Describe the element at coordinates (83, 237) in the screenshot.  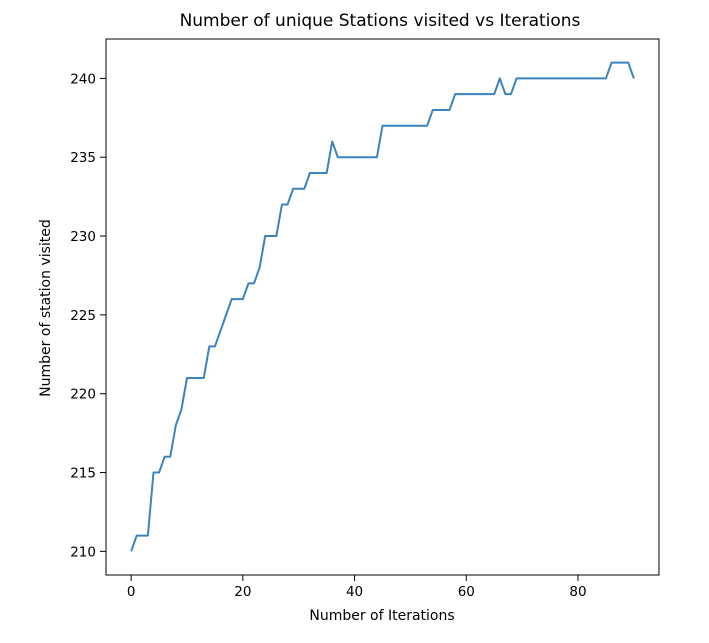
I see `y-tick-label: 230` at that location.